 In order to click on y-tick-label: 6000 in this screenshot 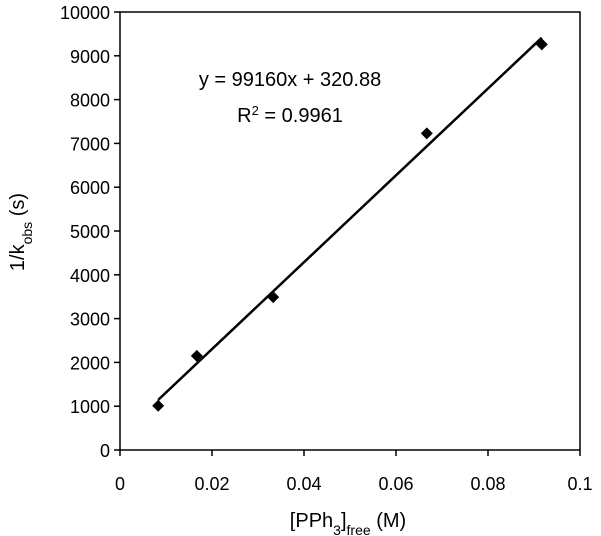, I will do `click(90, 188)`.